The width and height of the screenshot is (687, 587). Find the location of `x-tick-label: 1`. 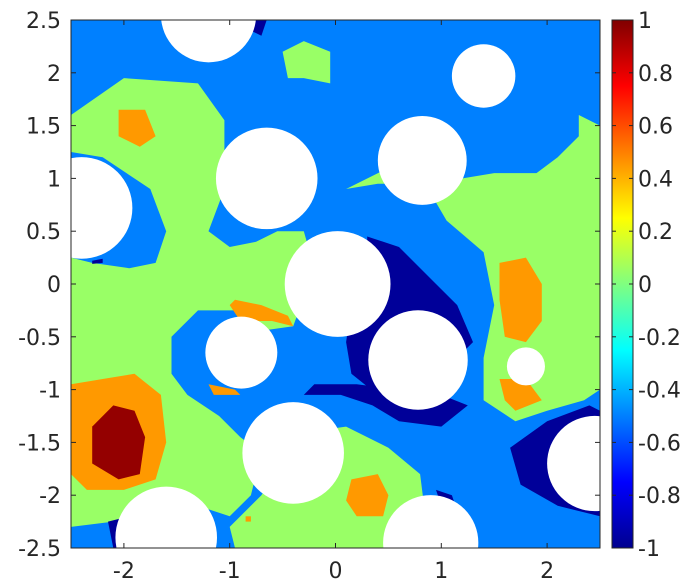

x-tick-label: 1 is located at coordinates (441, 571).